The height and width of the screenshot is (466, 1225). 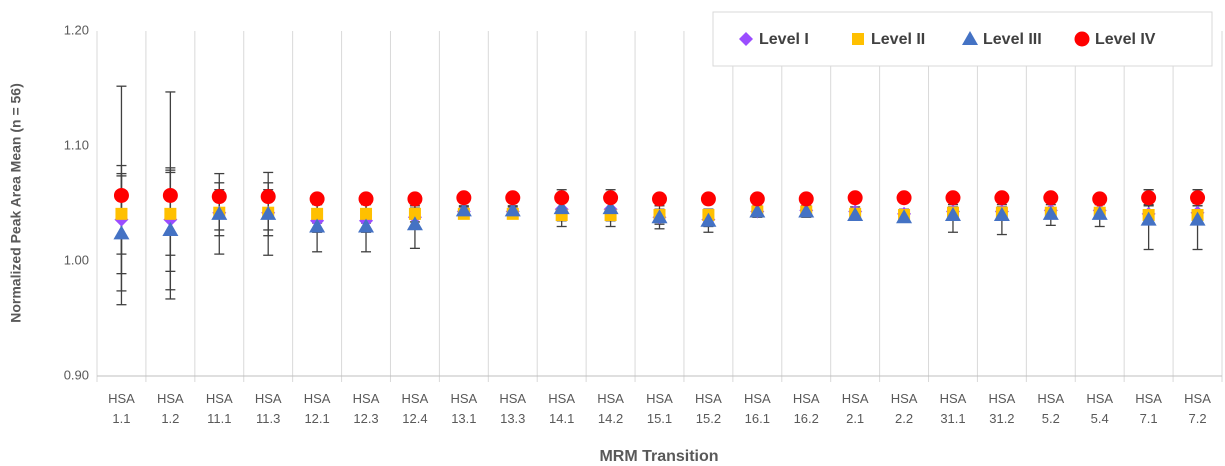 What do you see at coordinates (415, 408) in the screenshot?
I see `x-tick-label: HSA 12.4` at bounding box center [415, 408].